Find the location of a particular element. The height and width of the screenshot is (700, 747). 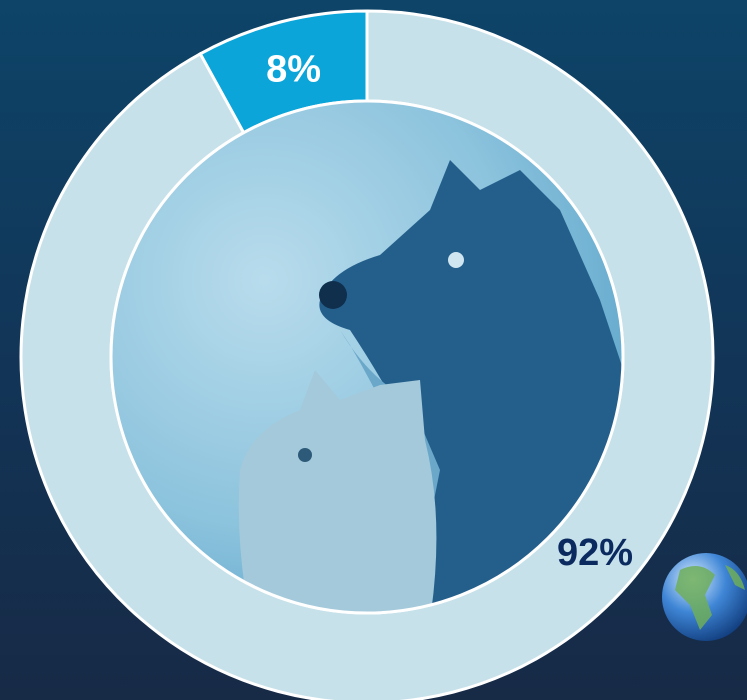

value-label: 8% is located at coordinates (293, 69).